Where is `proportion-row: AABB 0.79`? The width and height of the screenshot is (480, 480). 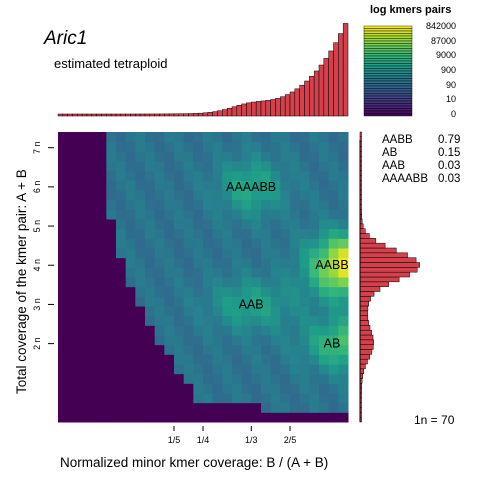
proportion-row: AABB 0.79 is located at coordinates (421, 140).